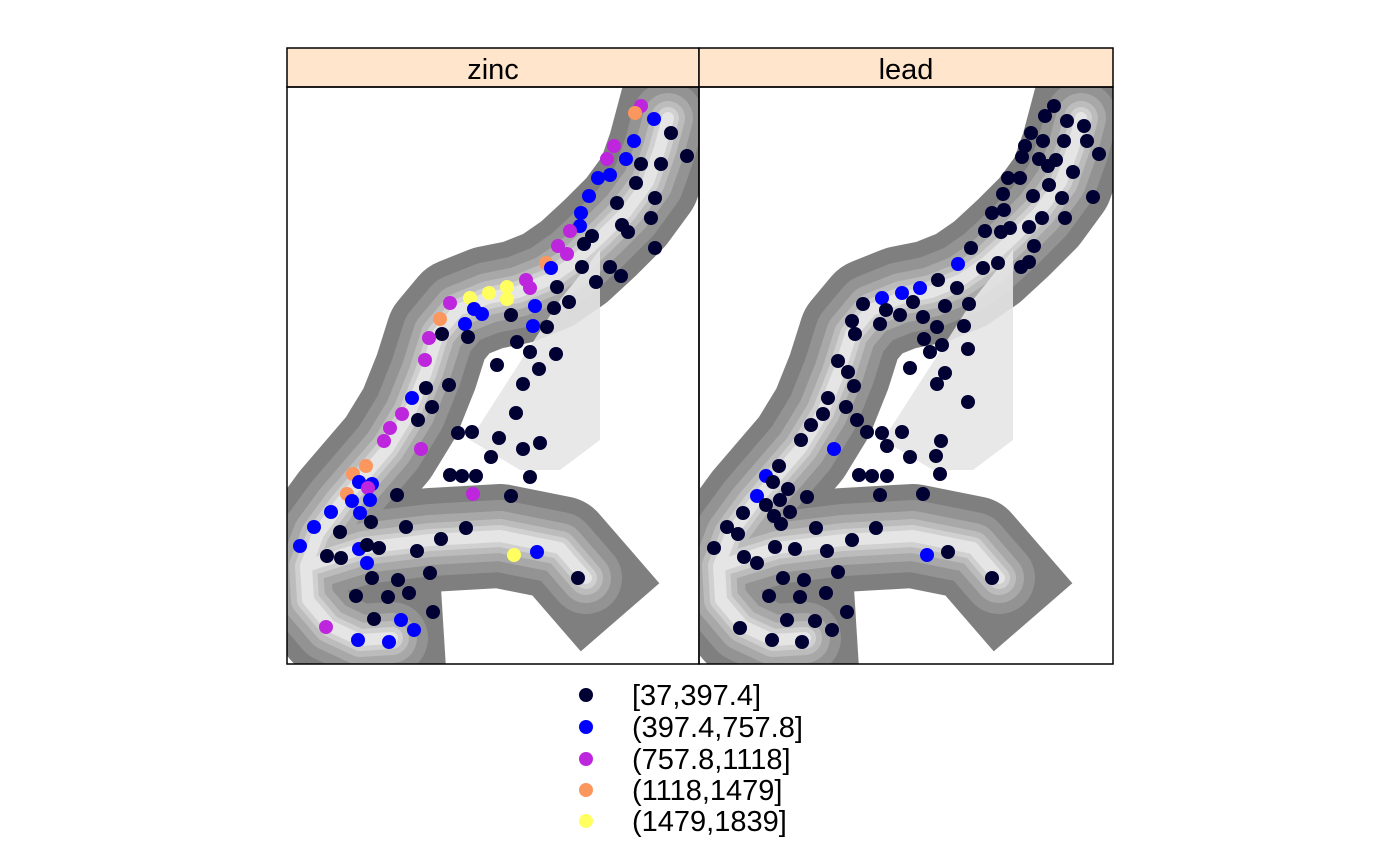 This screenshot has height=866, width=1400. What do you see at coordinates (696, 696) in the screenshot?
I see `legend-label: [37,397.4]` at bounding box center [696, 696].